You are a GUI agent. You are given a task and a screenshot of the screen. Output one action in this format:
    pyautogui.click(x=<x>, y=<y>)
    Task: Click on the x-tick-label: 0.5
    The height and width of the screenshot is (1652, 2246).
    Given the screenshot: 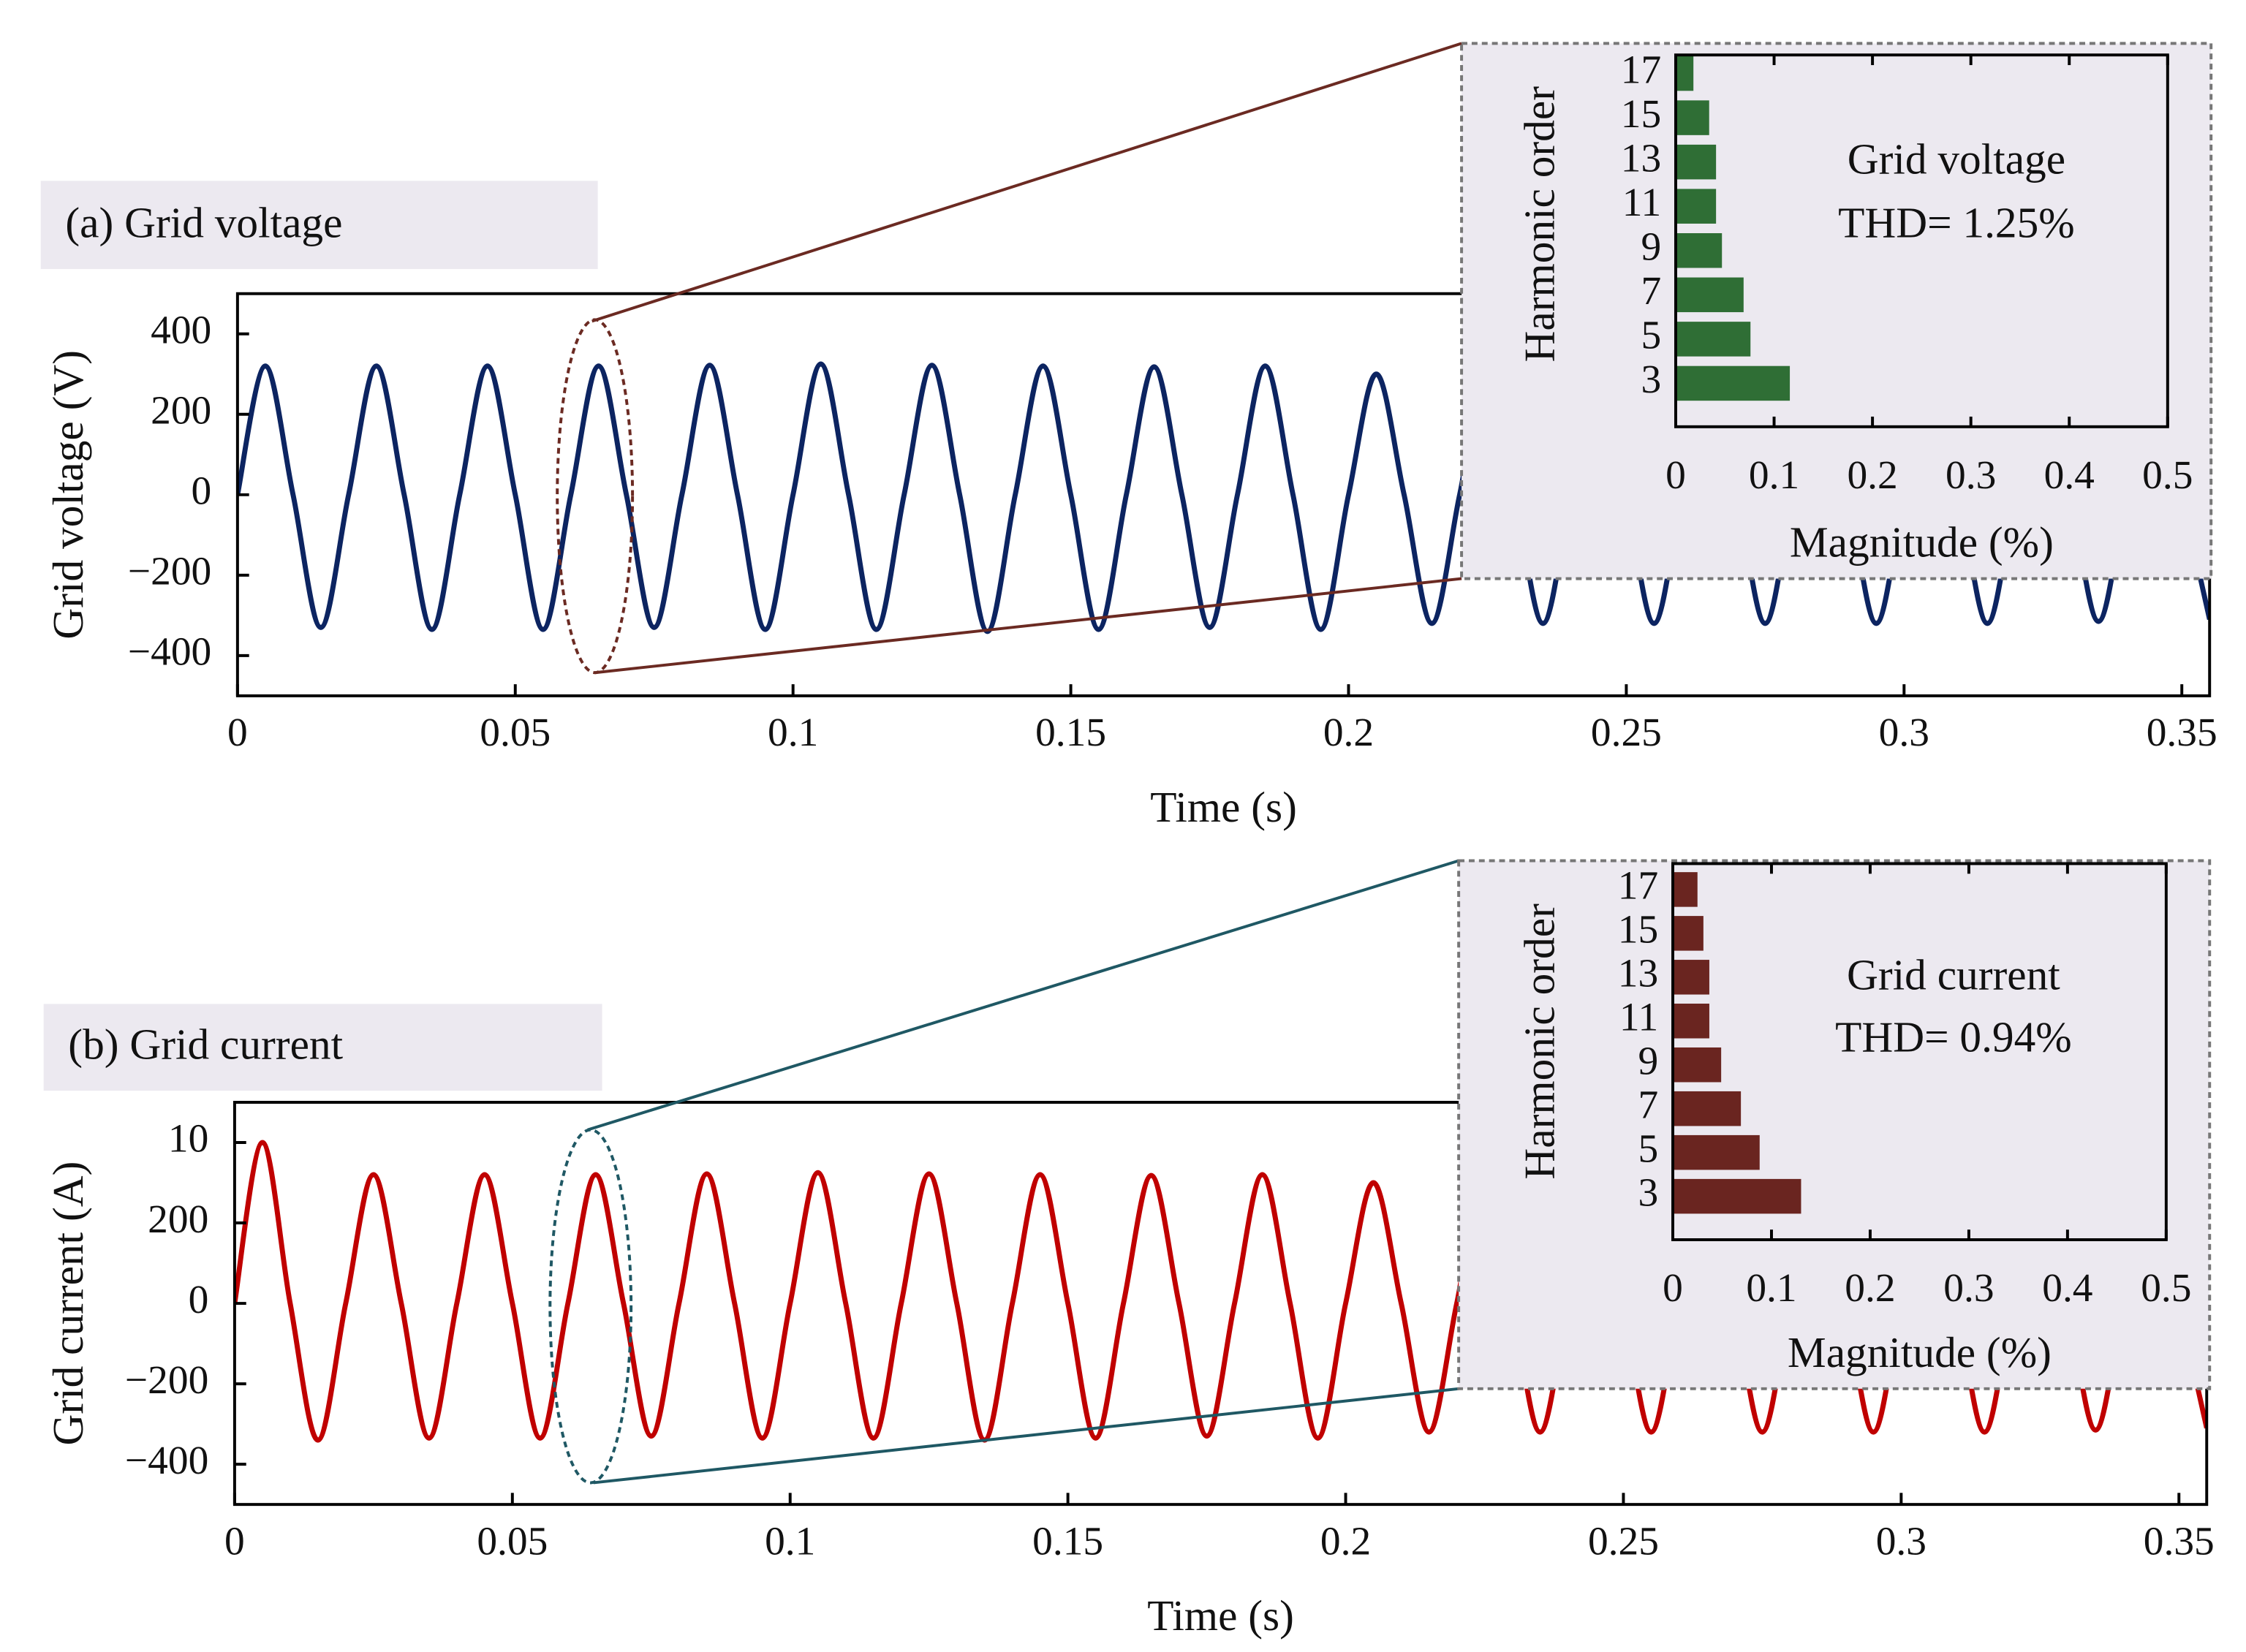 What is the action you would take?
    pyautogui.click(x=2167, y=474)
    